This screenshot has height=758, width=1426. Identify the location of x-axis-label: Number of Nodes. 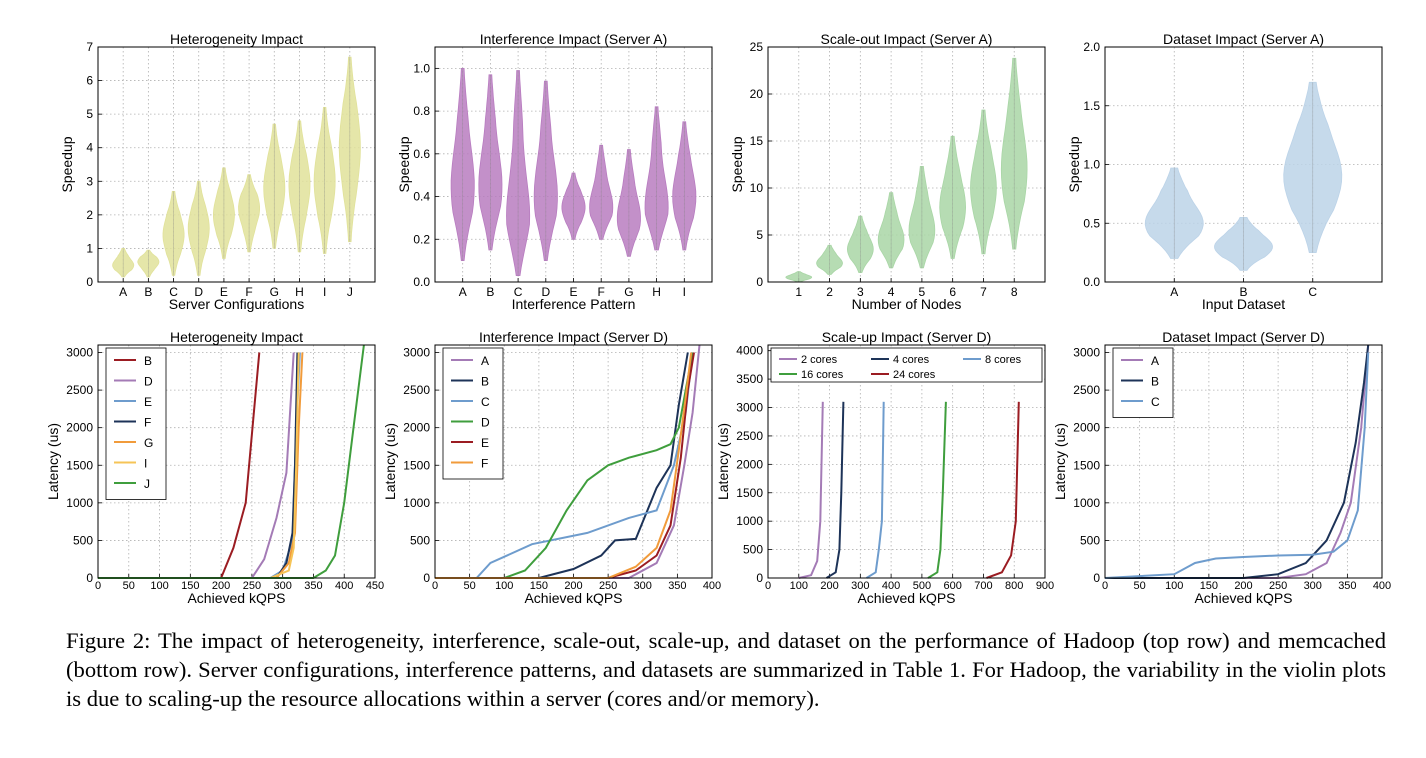
(907, 304).